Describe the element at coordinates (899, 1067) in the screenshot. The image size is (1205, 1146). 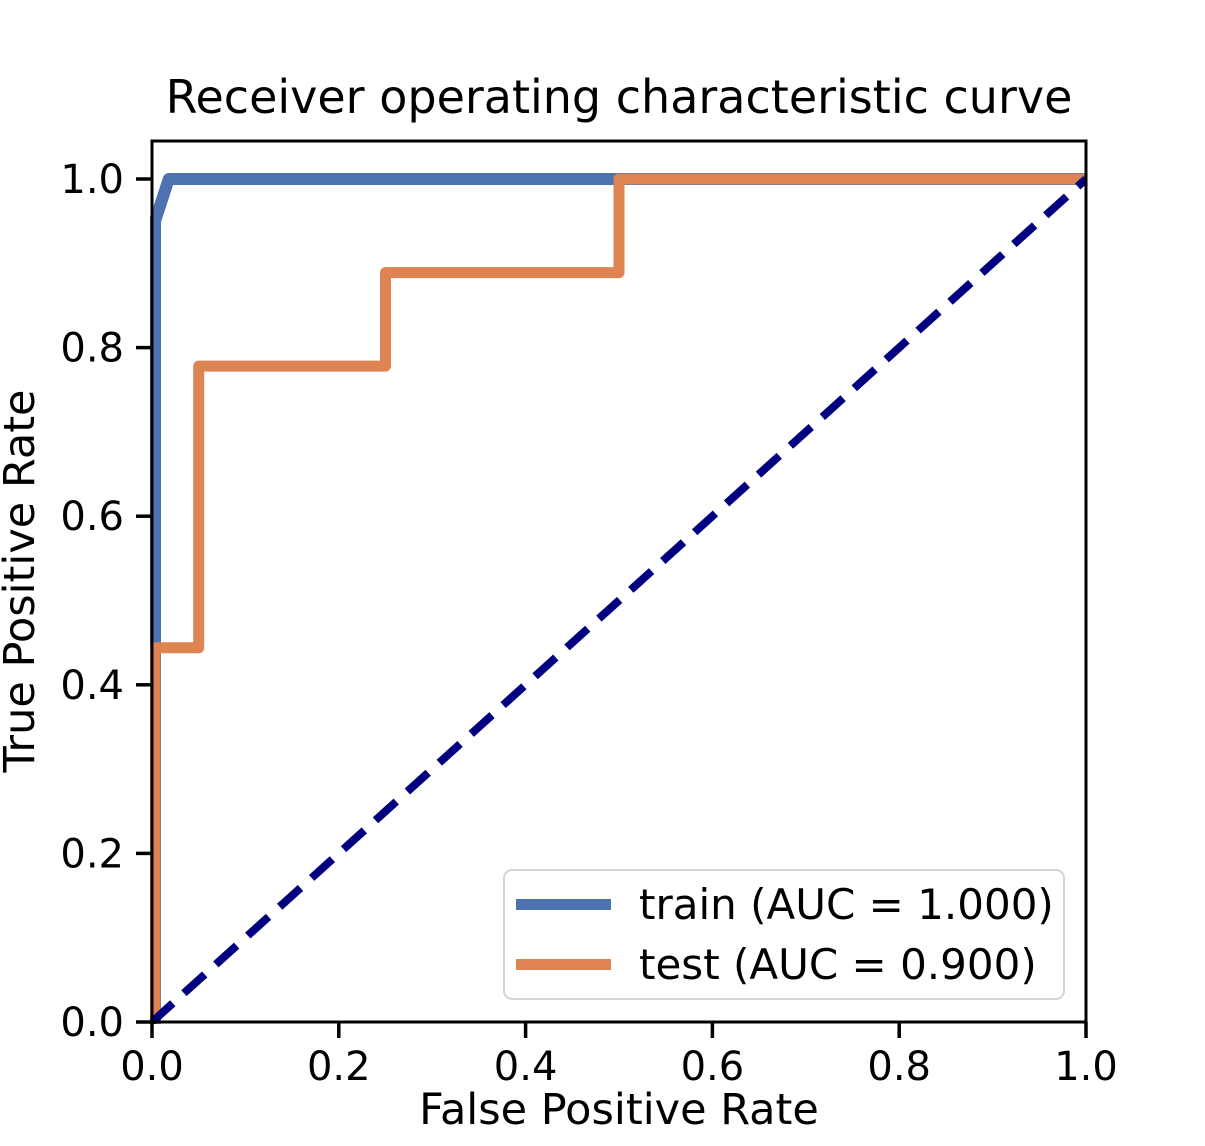
I see `x-tick-label: 0.8` at that location.